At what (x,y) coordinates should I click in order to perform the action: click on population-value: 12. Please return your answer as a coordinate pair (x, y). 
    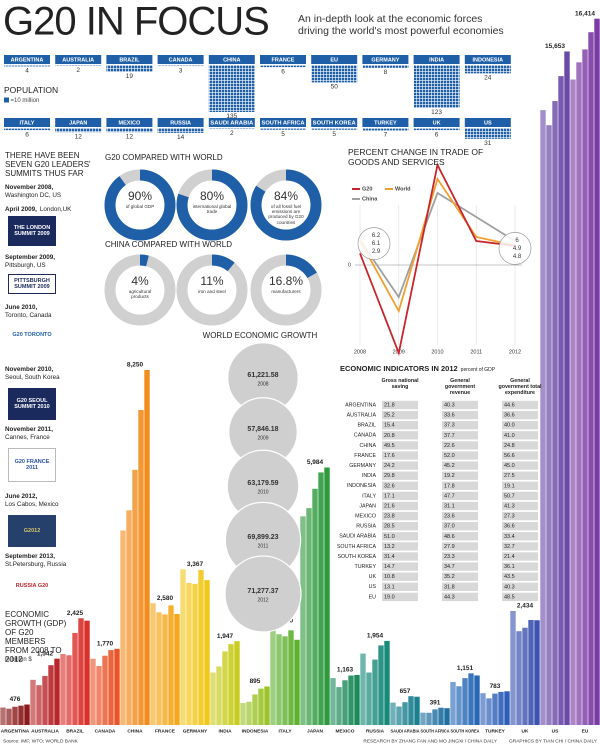
    Looking at the image, I should click on (79, 136).